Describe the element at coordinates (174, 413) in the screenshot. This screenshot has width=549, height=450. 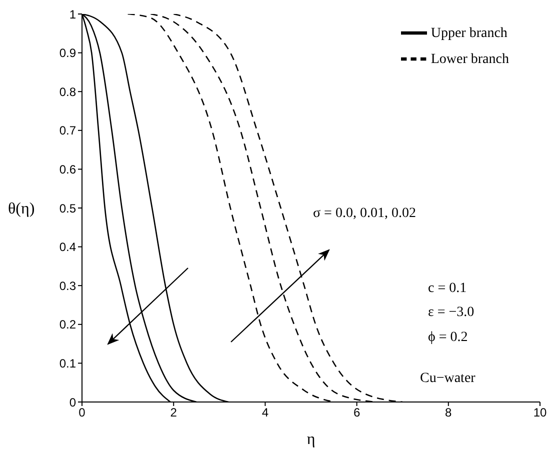
I see `x-tick-label: 2` at that location.